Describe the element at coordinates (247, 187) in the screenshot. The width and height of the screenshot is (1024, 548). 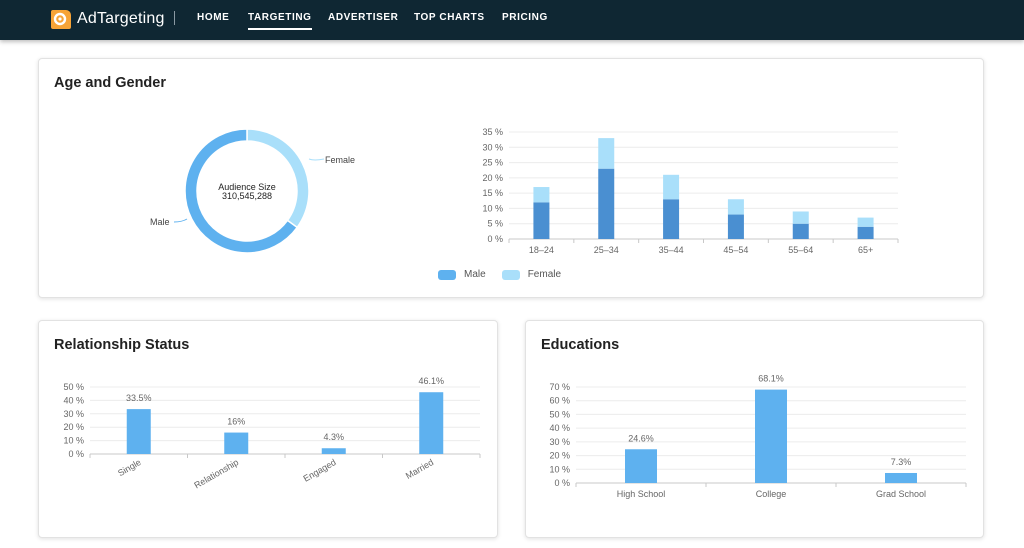
I see `audience-size-label: Audience Size` at that location.